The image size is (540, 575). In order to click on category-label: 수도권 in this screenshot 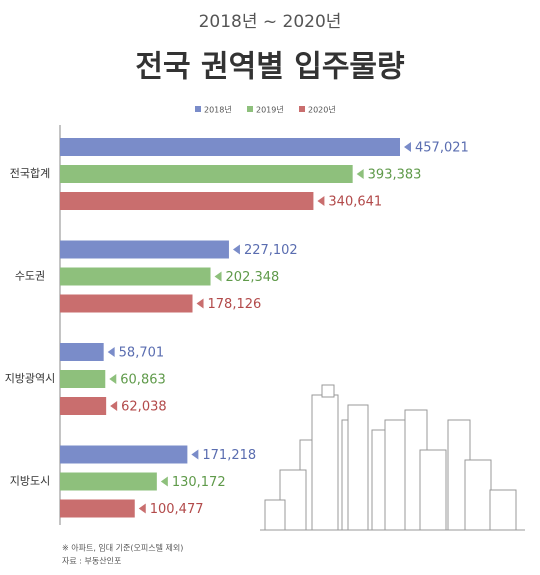, I will do `click(30, 276)`.